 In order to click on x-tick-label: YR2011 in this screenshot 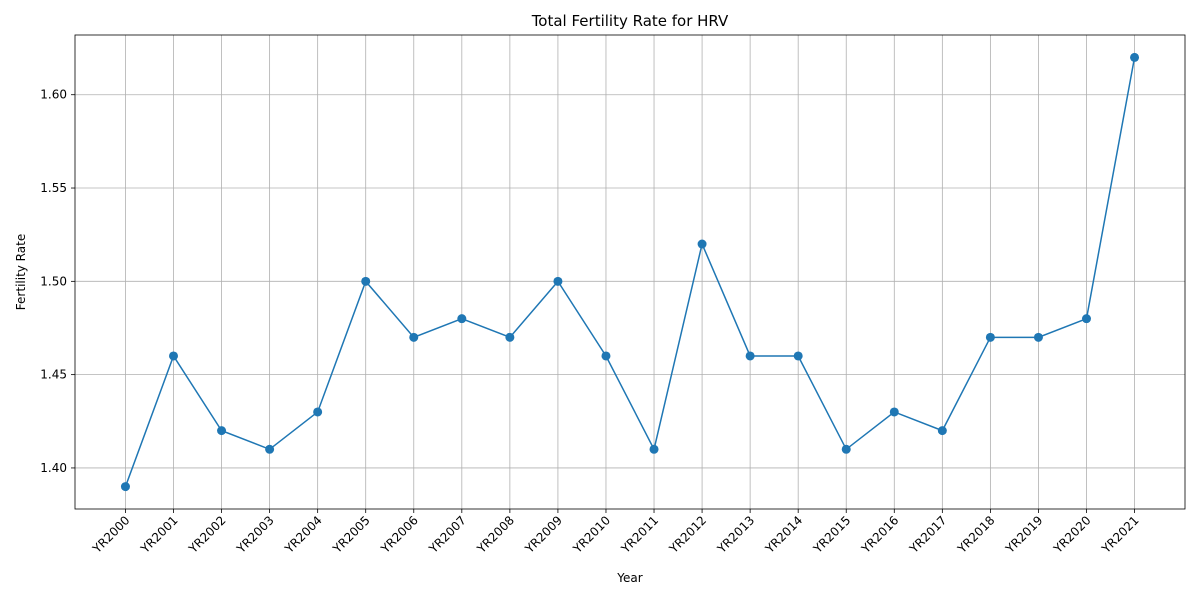, I will do `click(639, 534)`.